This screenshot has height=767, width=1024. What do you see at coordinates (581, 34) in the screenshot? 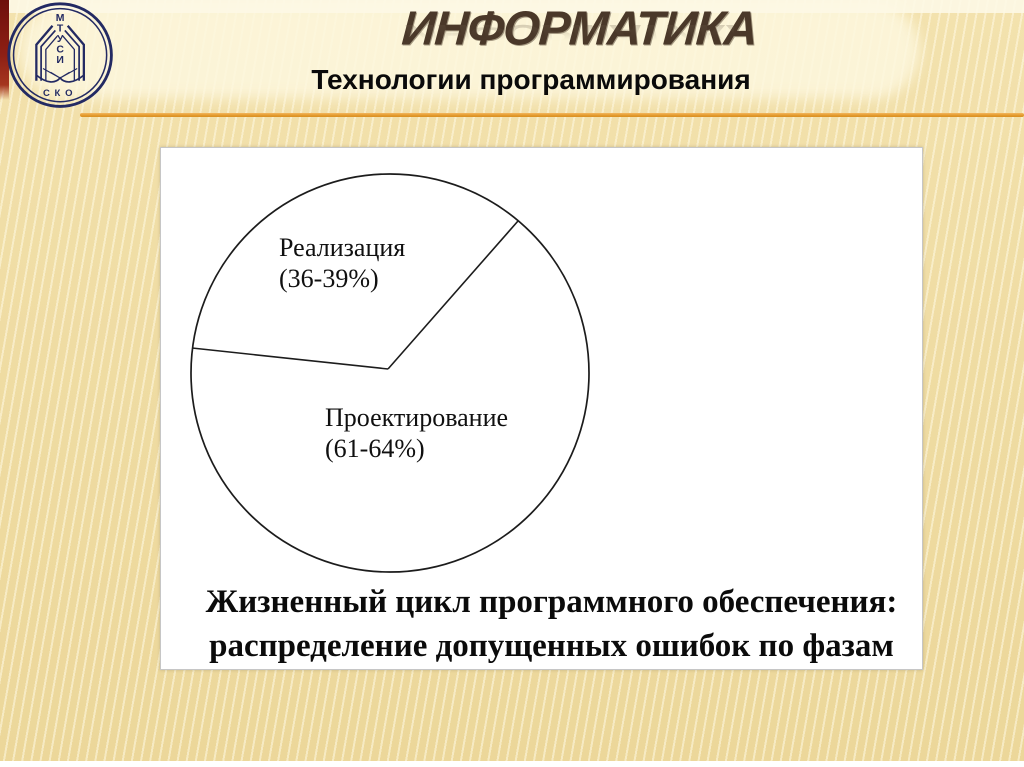
I see `course-title-reflection: ИНФОРМАТИКА` at bounding box center [581, 34].